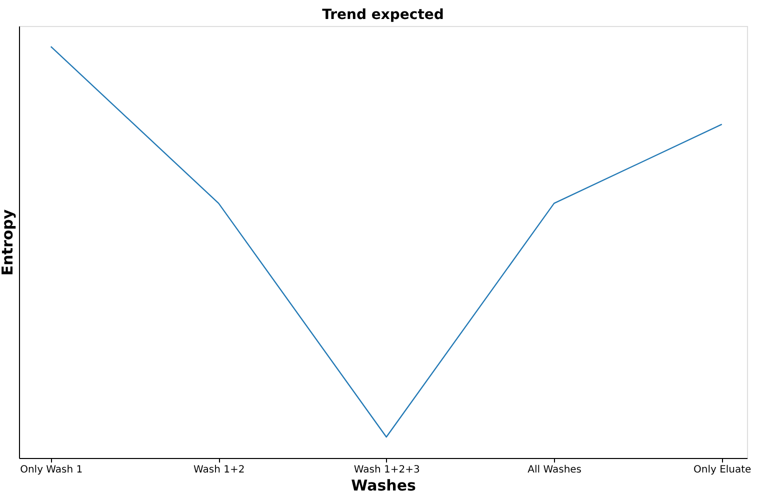 The image size is (758, 493). What do you see at coordinates (51, 470) in the screenshot?
I see `x-tick-label: Only Wash 1` at bounding box center [51, 470].